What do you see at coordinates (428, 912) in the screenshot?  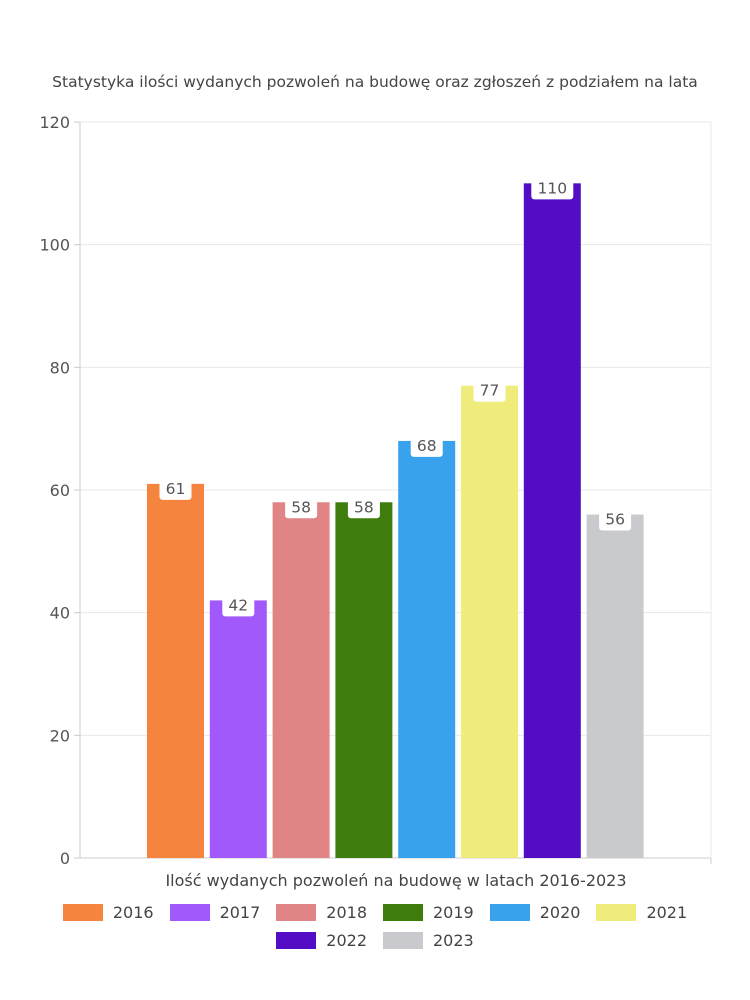 I see `legend-item-2019: 2019` at bounding box center [428, 912].